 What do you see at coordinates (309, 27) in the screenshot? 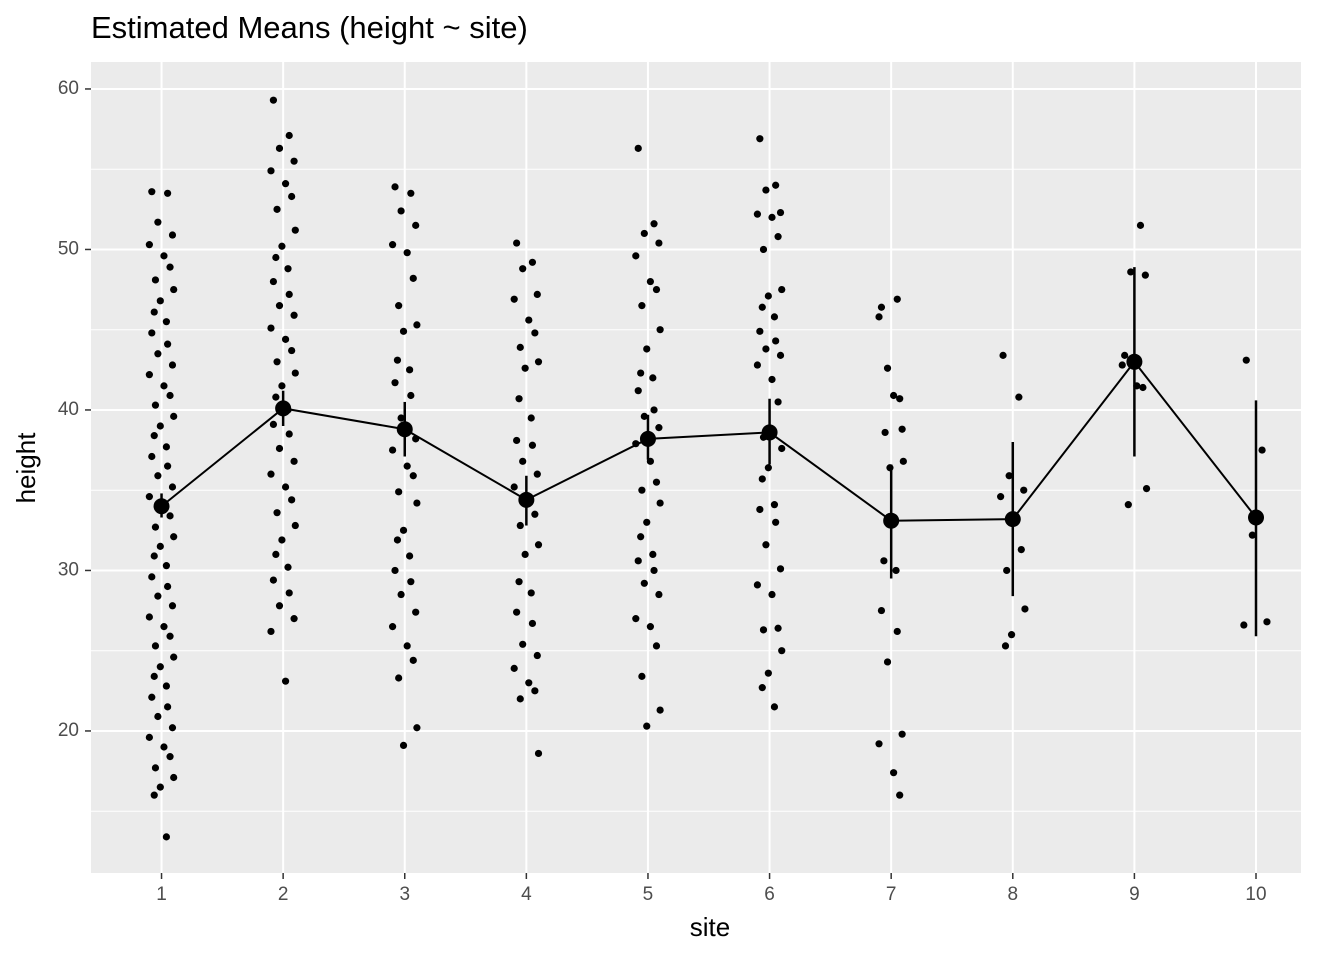
I see `chart-title: Estimated Means (height ~ site)` at bounding box center [309, 27].